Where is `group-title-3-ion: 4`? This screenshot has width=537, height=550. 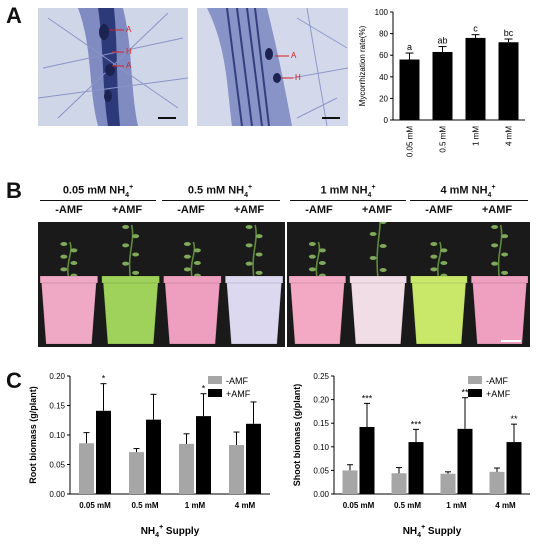 group-title-3-ion: 4 is located at coordinates (369, 195).